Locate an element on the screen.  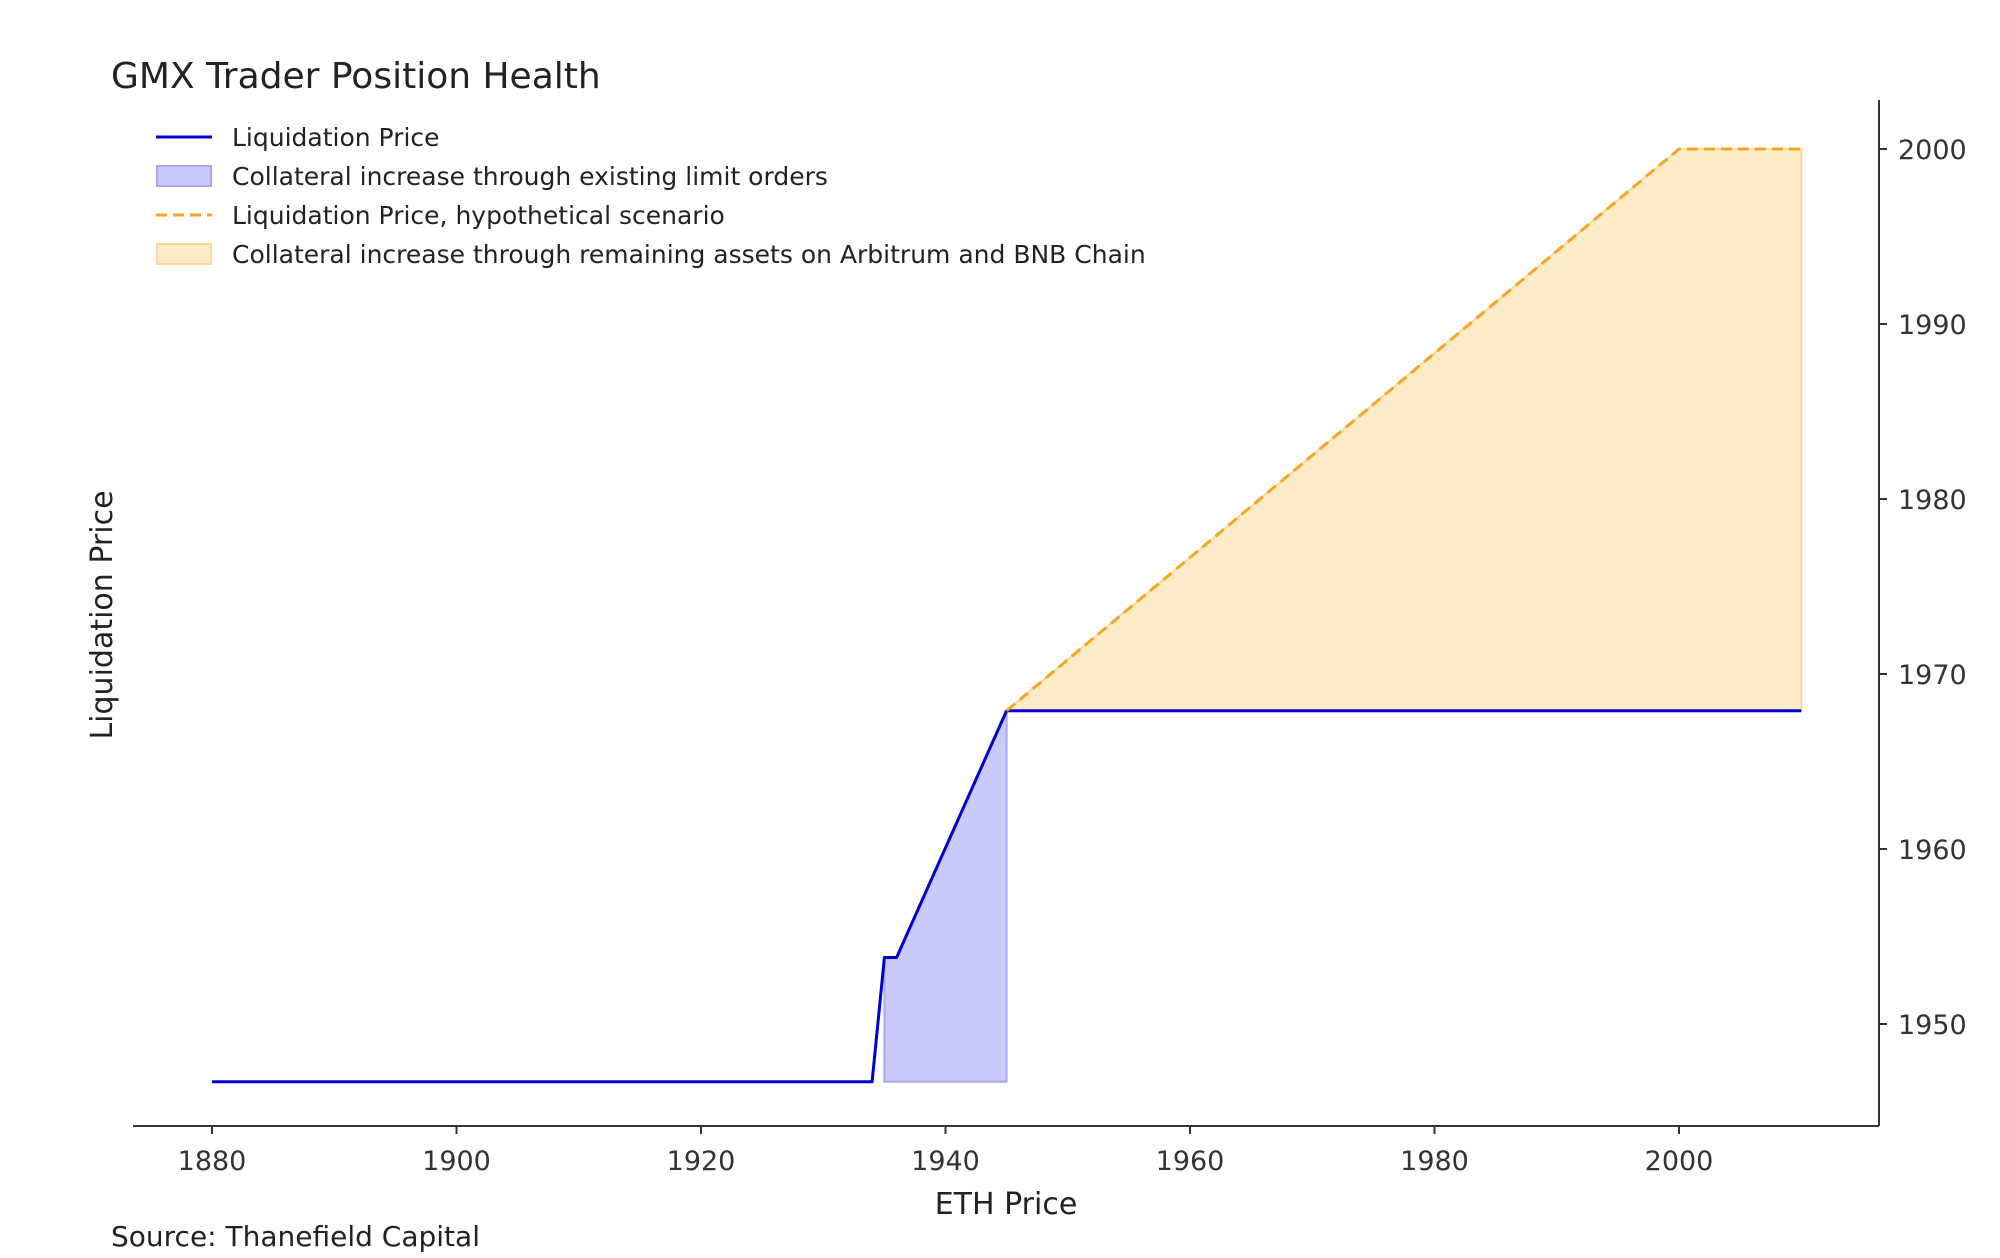
y-tick-label: 1980 is located at coordinates (1932, 500).